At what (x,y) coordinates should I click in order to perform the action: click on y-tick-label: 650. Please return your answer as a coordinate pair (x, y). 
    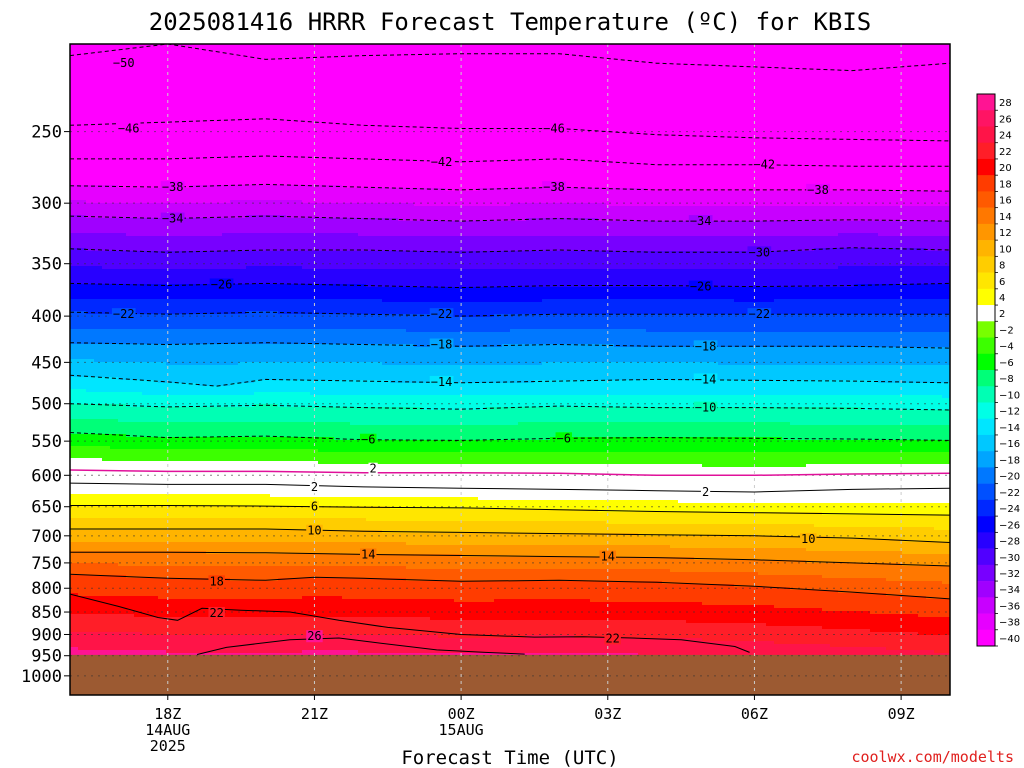
    Looking at the image, I should click on (46, 508).